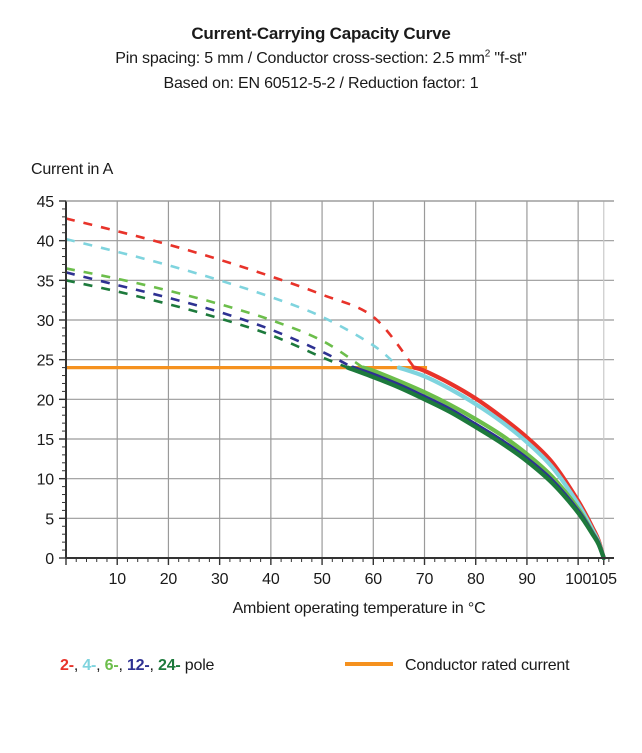 This screenshot has width=642, height=753. I want to click on subtitle-1-suffix: "f-st", so click(508, 58).